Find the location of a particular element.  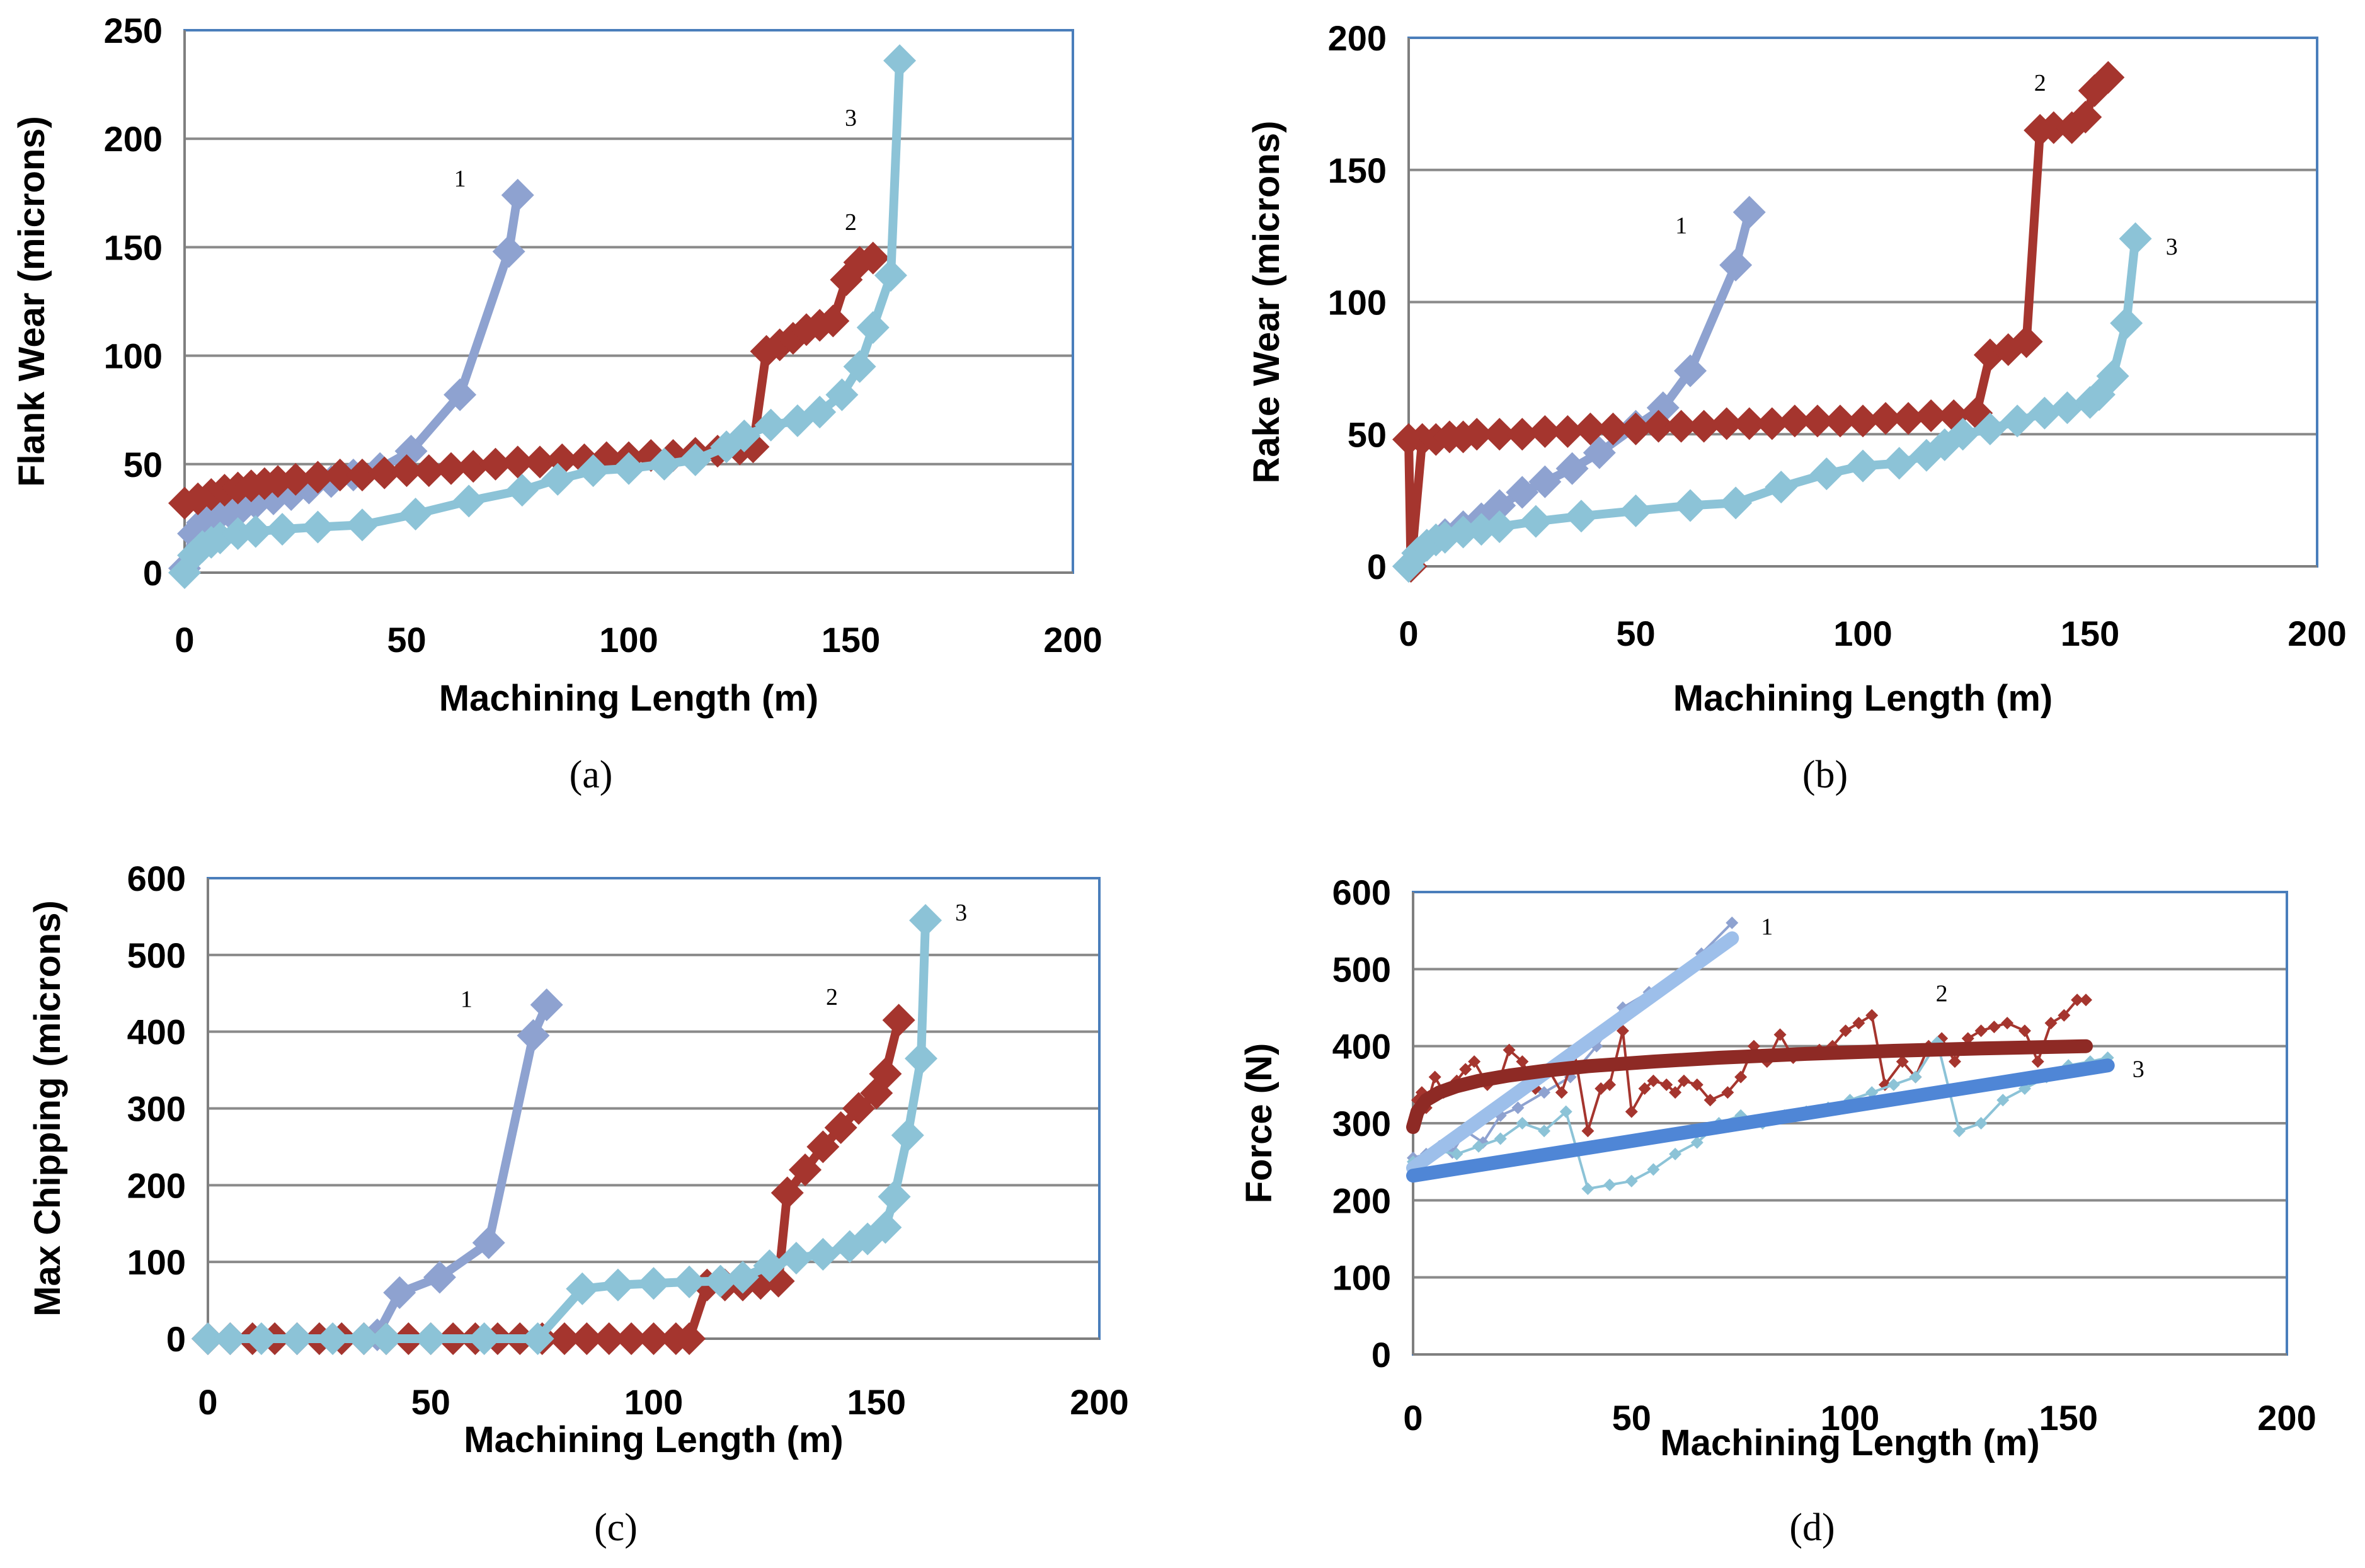

y-axis-title: Flank Wear (microns) is located at coordinates (32, 301).